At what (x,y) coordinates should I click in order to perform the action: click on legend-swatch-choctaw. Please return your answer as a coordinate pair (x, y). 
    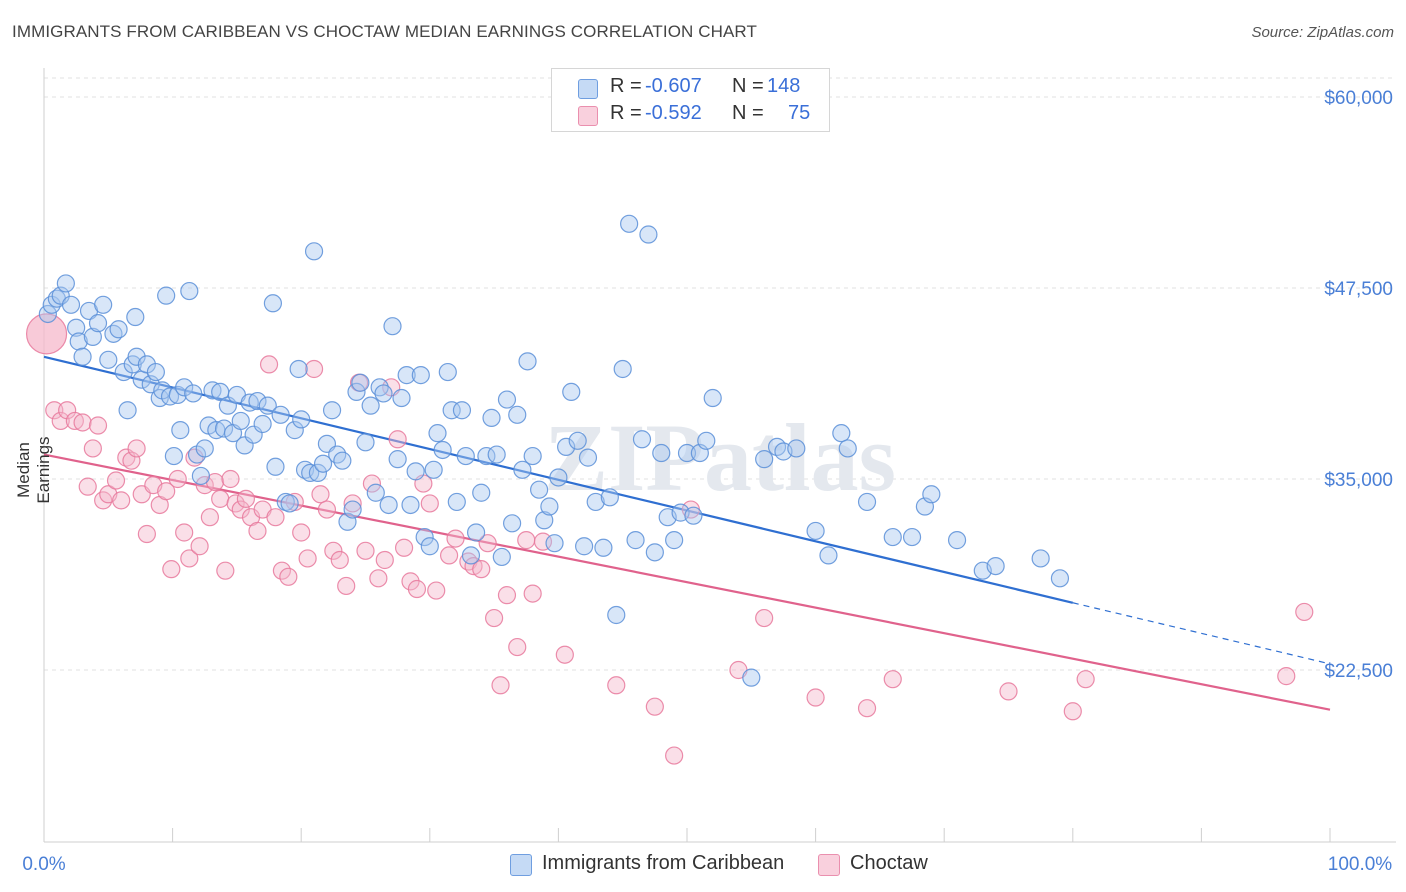
    Looking at the image, I should click on (588, 116).